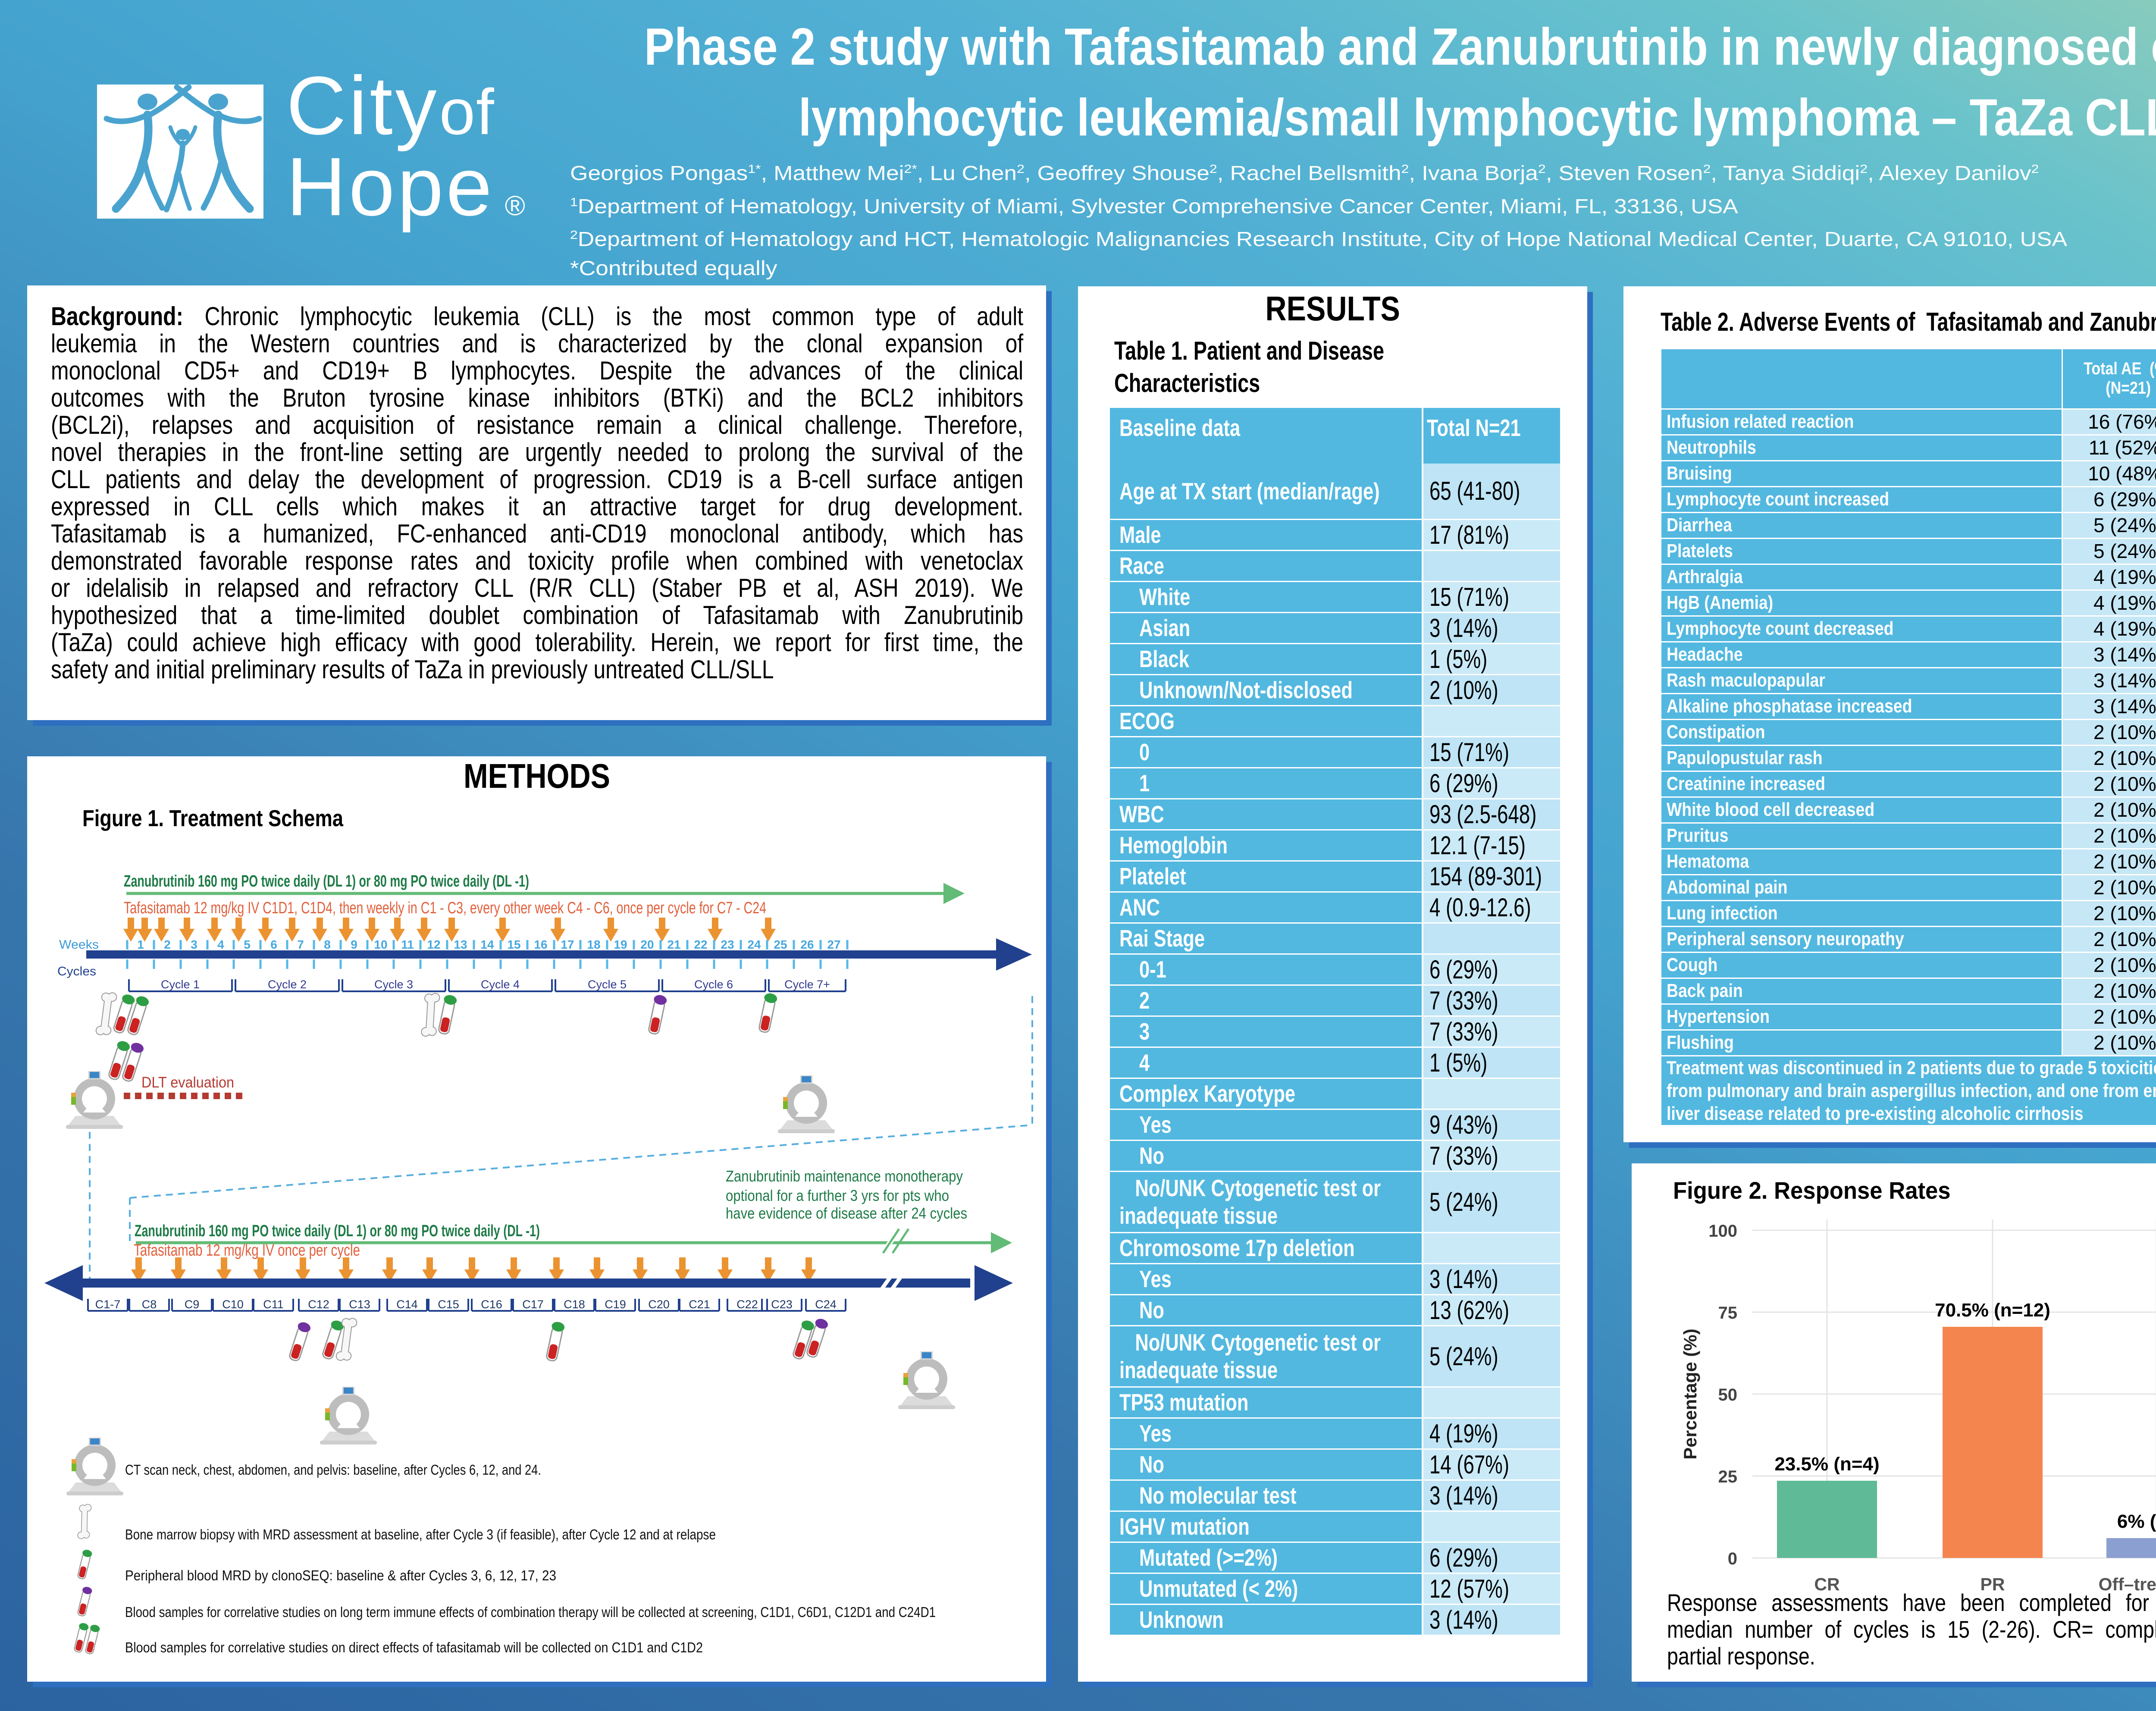 This screenshot has width=2156, height=1711. Describe the element at coordinates (833, 944) in the screenshot. I see `svg-text: 27` at that location.